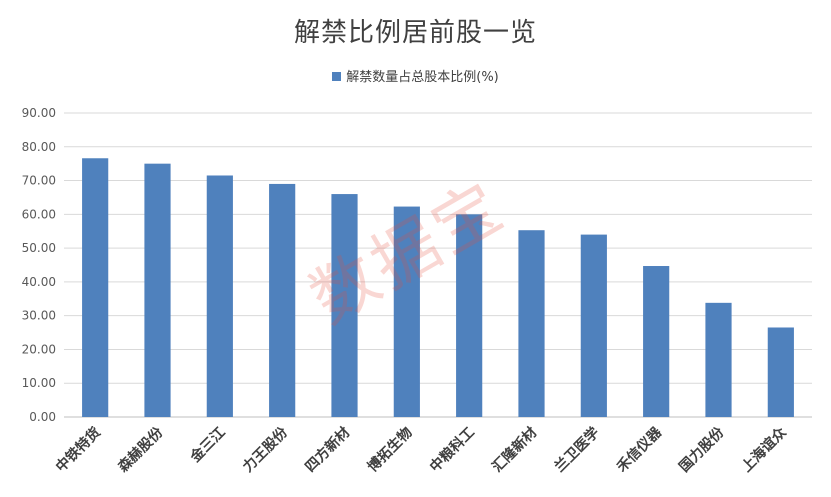 This screenshot has width=831, height=497. Describe the element at coordinates (452, 450) in the screenshot. I see `x-tick-label: 中粮科工` at that location.